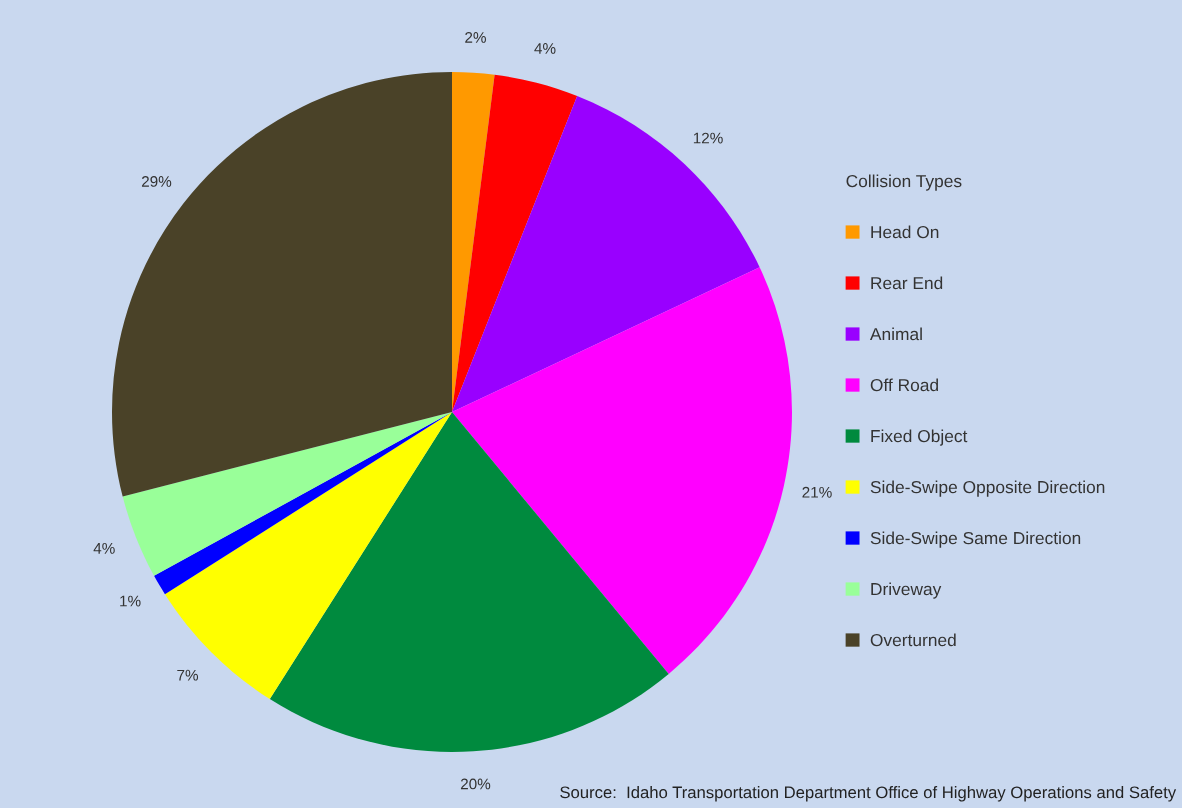 This screenshot has height=808, width=1182. Describe the element at coordinates (475, 37) in the screenshot. I see `data-label: 2%` at that location.